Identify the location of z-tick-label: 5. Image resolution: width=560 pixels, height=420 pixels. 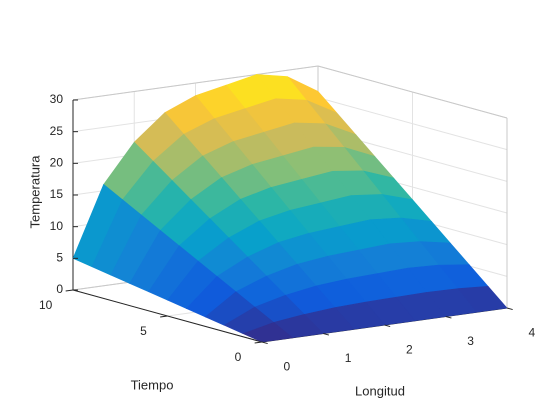
(59, 258).